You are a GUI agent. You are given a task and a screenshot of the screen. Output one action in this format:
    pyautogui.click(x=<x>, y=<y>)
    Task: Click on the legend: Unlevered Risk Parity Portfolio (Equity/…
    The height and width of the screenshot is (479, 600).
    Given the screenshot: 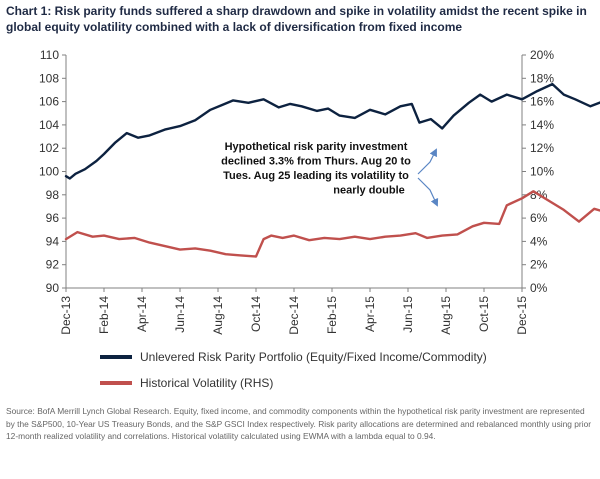 What is the action you would take?
    pyautogui.click(x=293, y=370)
    